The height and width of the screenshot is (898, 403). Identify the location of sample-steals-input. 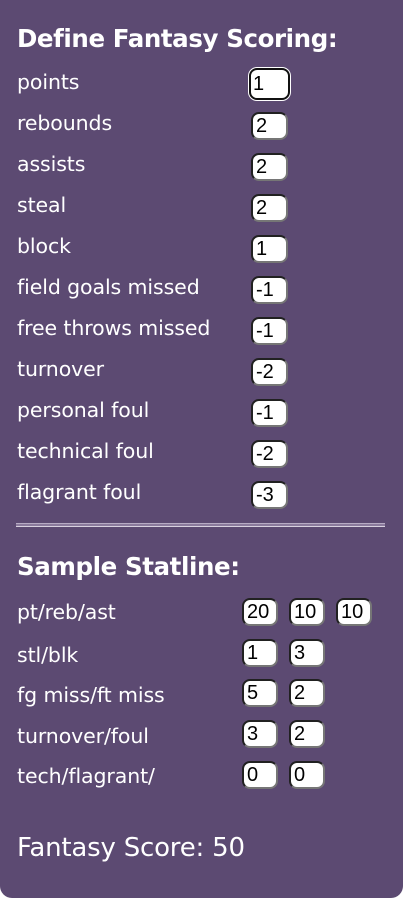
(260, 653).